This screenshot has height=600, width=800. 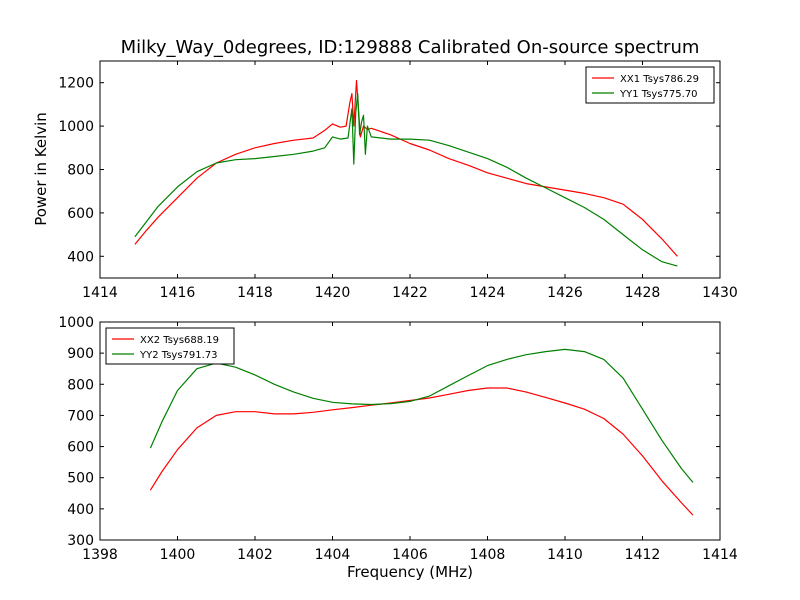 I want to click on bottom-y-tick-label: 600, so click(x=80, y=448).